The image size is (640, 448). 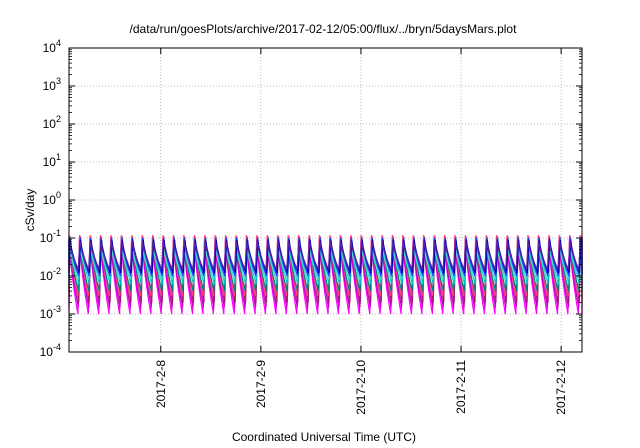 What do you see at coordinates (261, 384) in the screenshot?
I see `x-tick-label: 2017-2-9` at bounding box center [261, 384].